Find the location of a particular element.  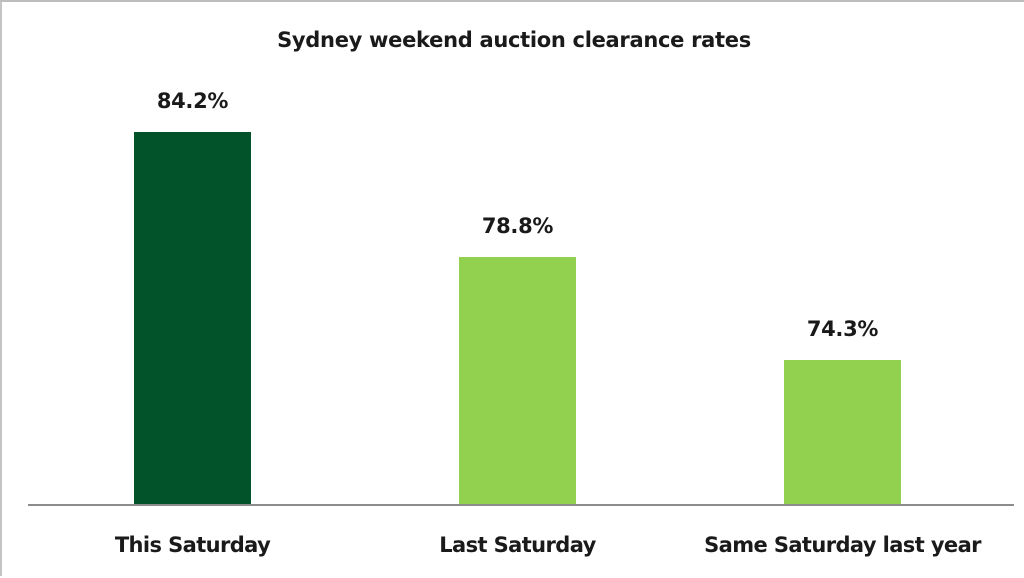

bar-value-label: 84.2% is located at coordinates (192, 101).